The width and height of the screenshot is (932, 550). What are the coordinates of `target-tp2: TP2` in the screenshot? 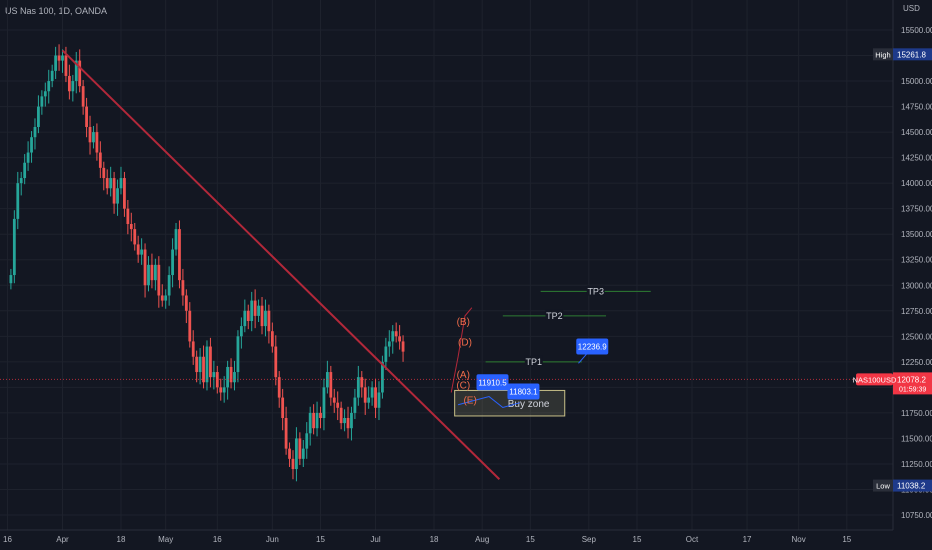 It's located at (554, 315).